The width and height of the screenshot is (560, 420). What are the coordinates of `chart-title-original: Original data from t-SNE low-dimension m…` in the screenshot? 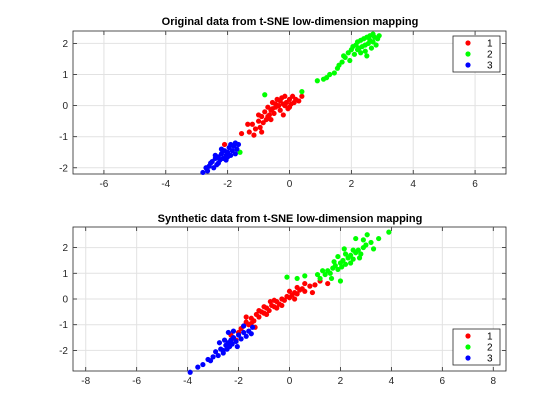 It's located at (290, 22).